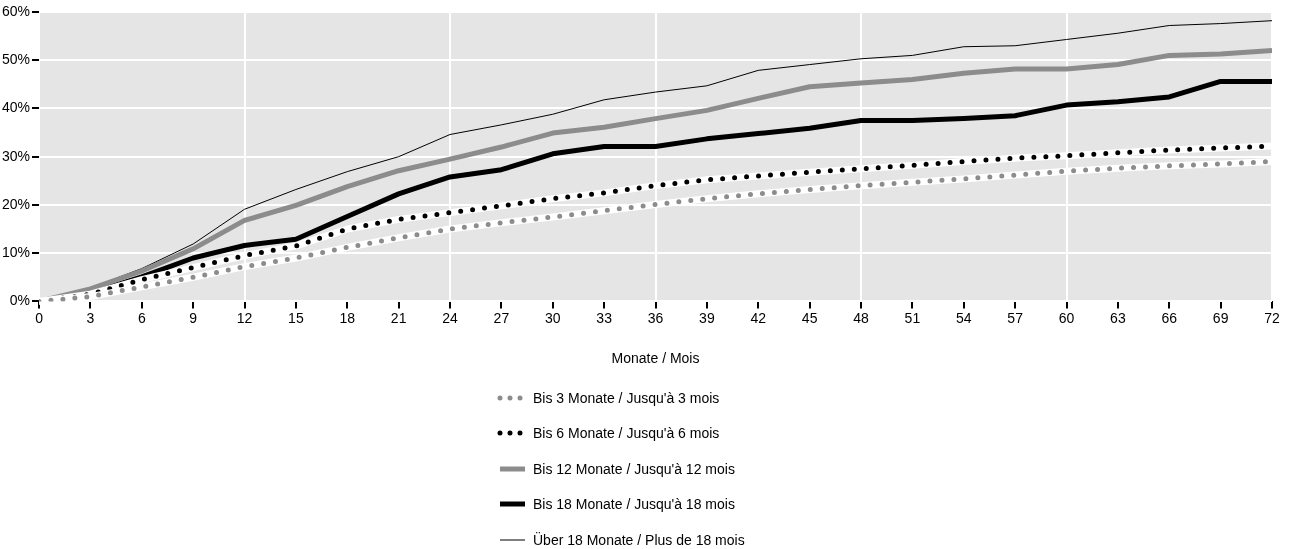 The image size is (1297, 549). Describe the element at coordinates (1169, 317) in the screenshot. I see `x-tick-label: 66` at that location.